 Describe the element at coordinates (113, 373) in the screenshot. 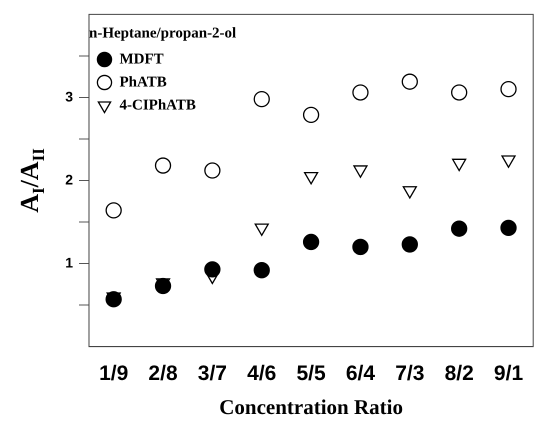

I see `x-tick-label: 1/9` at that location.